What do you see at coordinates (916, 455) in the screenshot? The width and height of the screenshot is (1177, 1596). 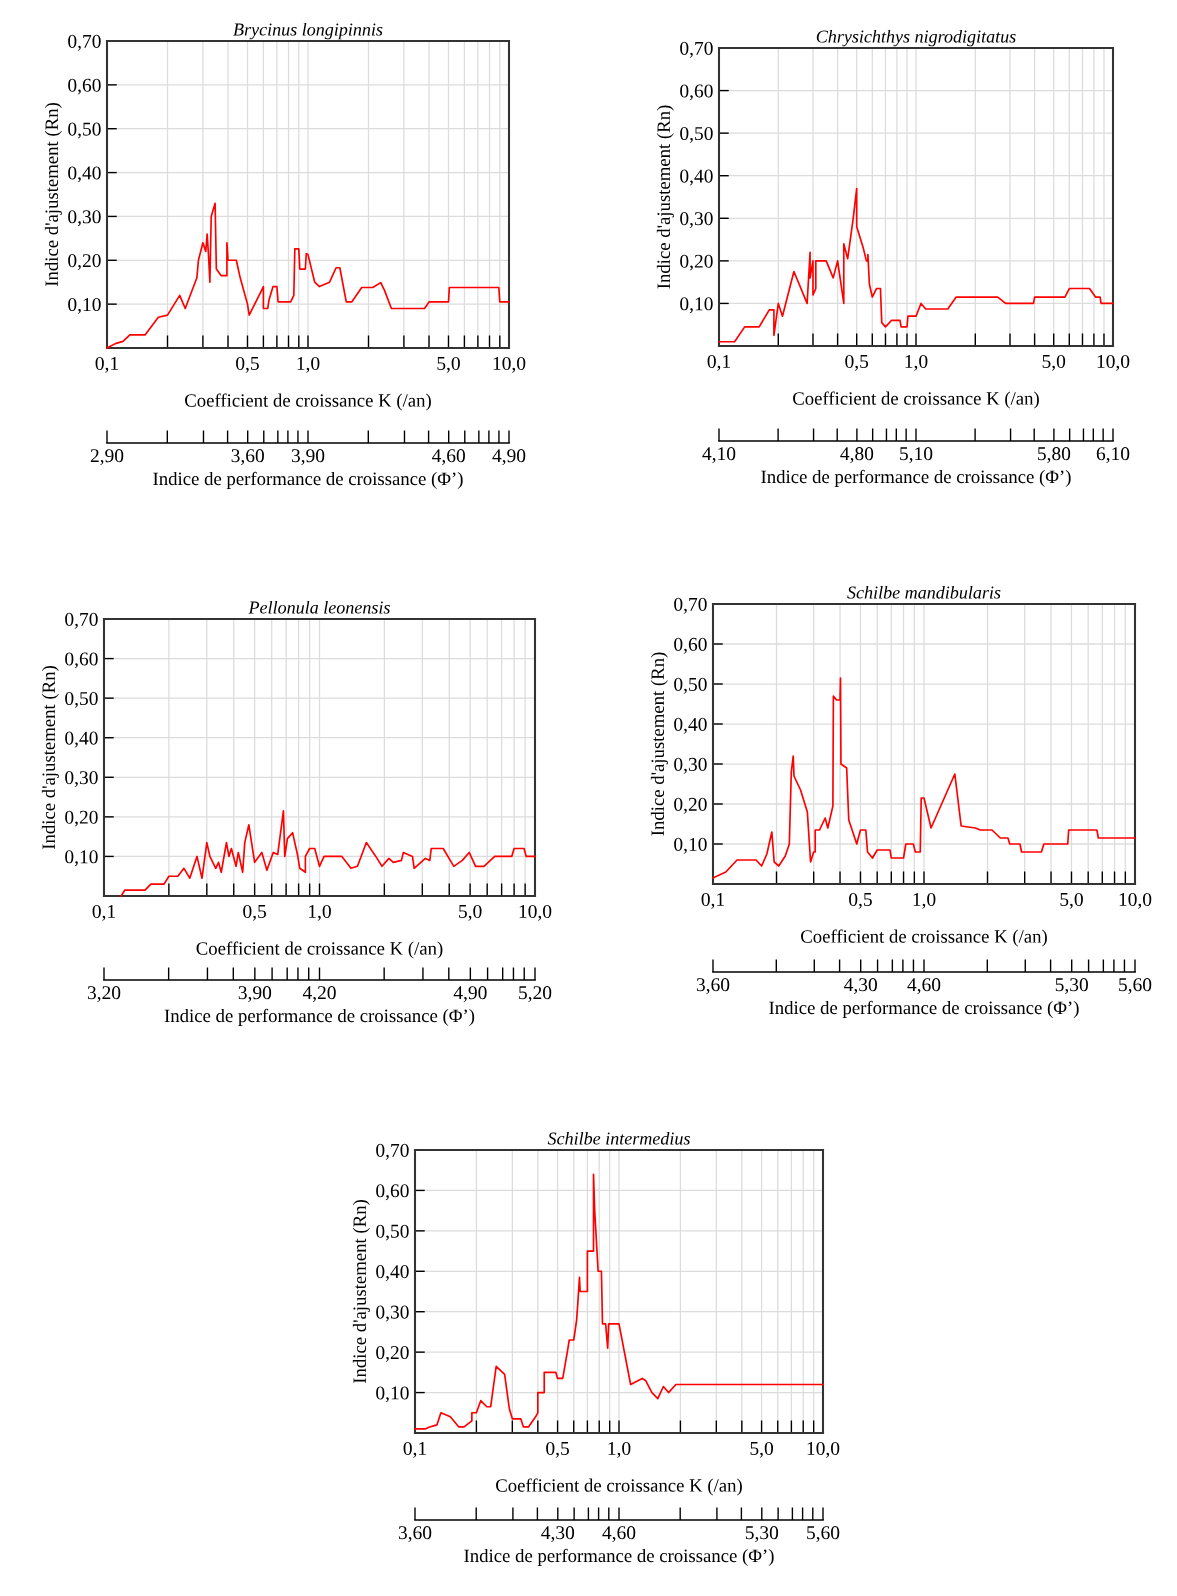 I see `x2-tick-label: 5,10` at bounding box center [916, 455].